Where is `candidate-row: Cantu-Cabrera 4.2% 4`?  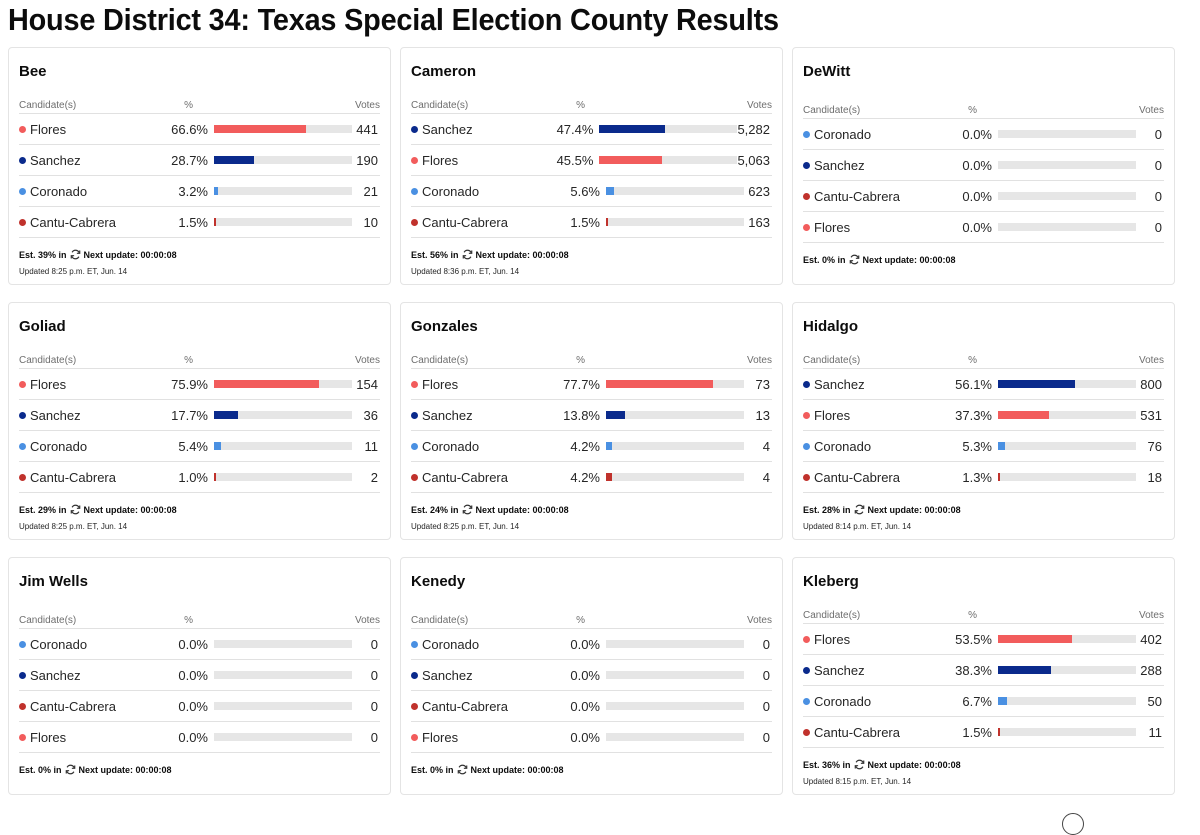 candidate-row: Cantu-Cabrera 4.2% 4 is located at coordinates (591, 477).